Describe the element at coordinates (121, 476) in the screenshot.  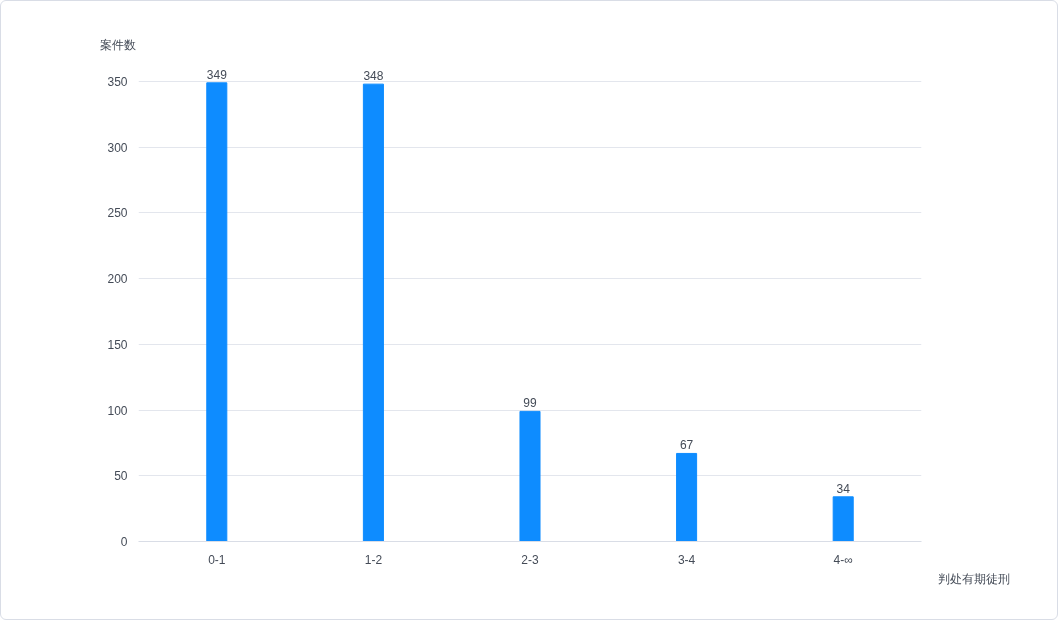
I see `y-tick-label: 50` at that location.